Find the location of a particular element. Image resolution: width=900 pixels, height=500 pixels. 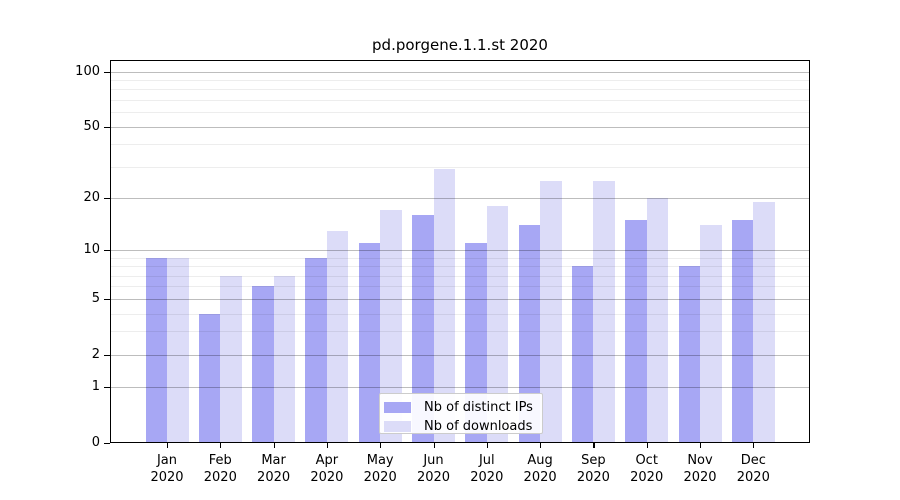

x-tick-month: Mar is located at coordinates (273, 460).